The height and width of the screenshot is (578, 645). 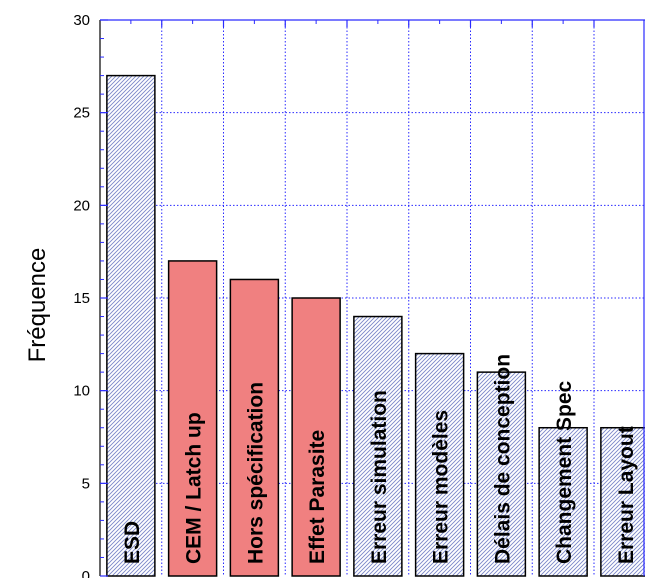 What do you see at coordinates (86, 483) in the screenshot?
I see `y-tick-label: 5` at bounding box center [86, 483].